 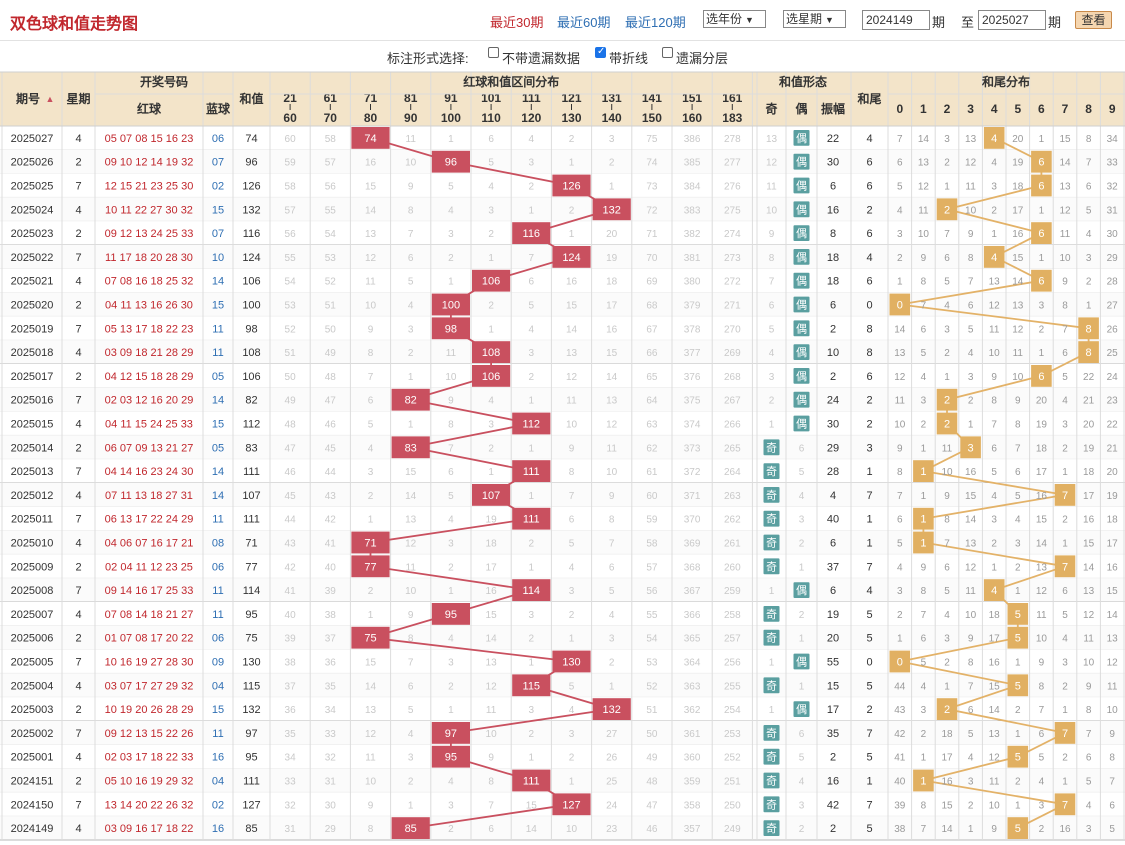 What do you see at coordinates (1012, 20) in the screenshot?
I see `to-issue-input: 2025027` at bounding box center [1012, 20].